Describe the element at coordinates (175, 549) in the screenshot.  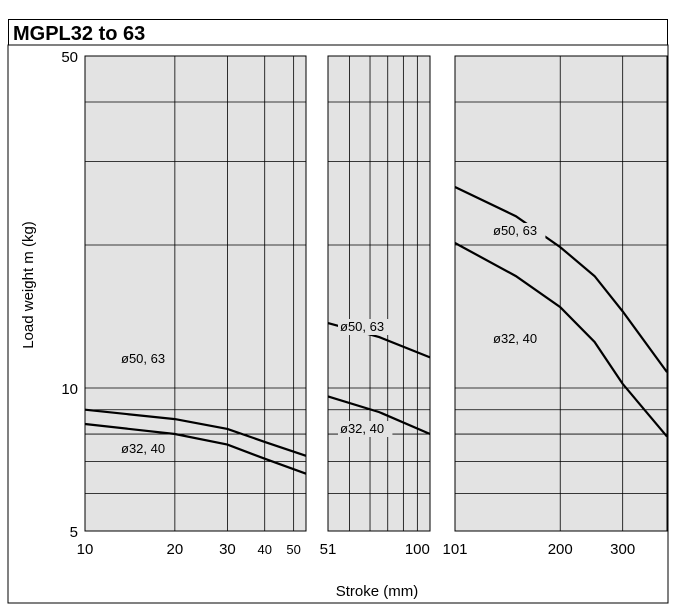
I see `x-tick-label: 20` at that location.